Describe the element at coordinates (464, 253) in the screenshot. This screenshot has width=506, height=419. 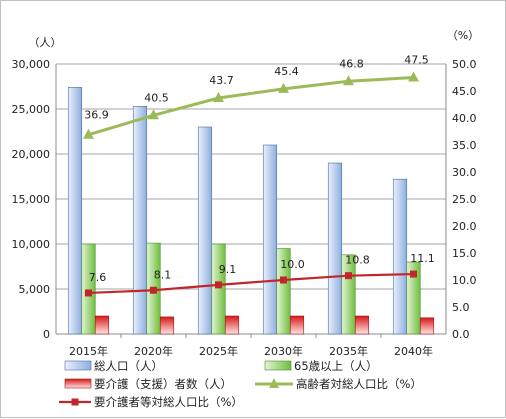
I see `right-tick-label: 15.0` at that location.